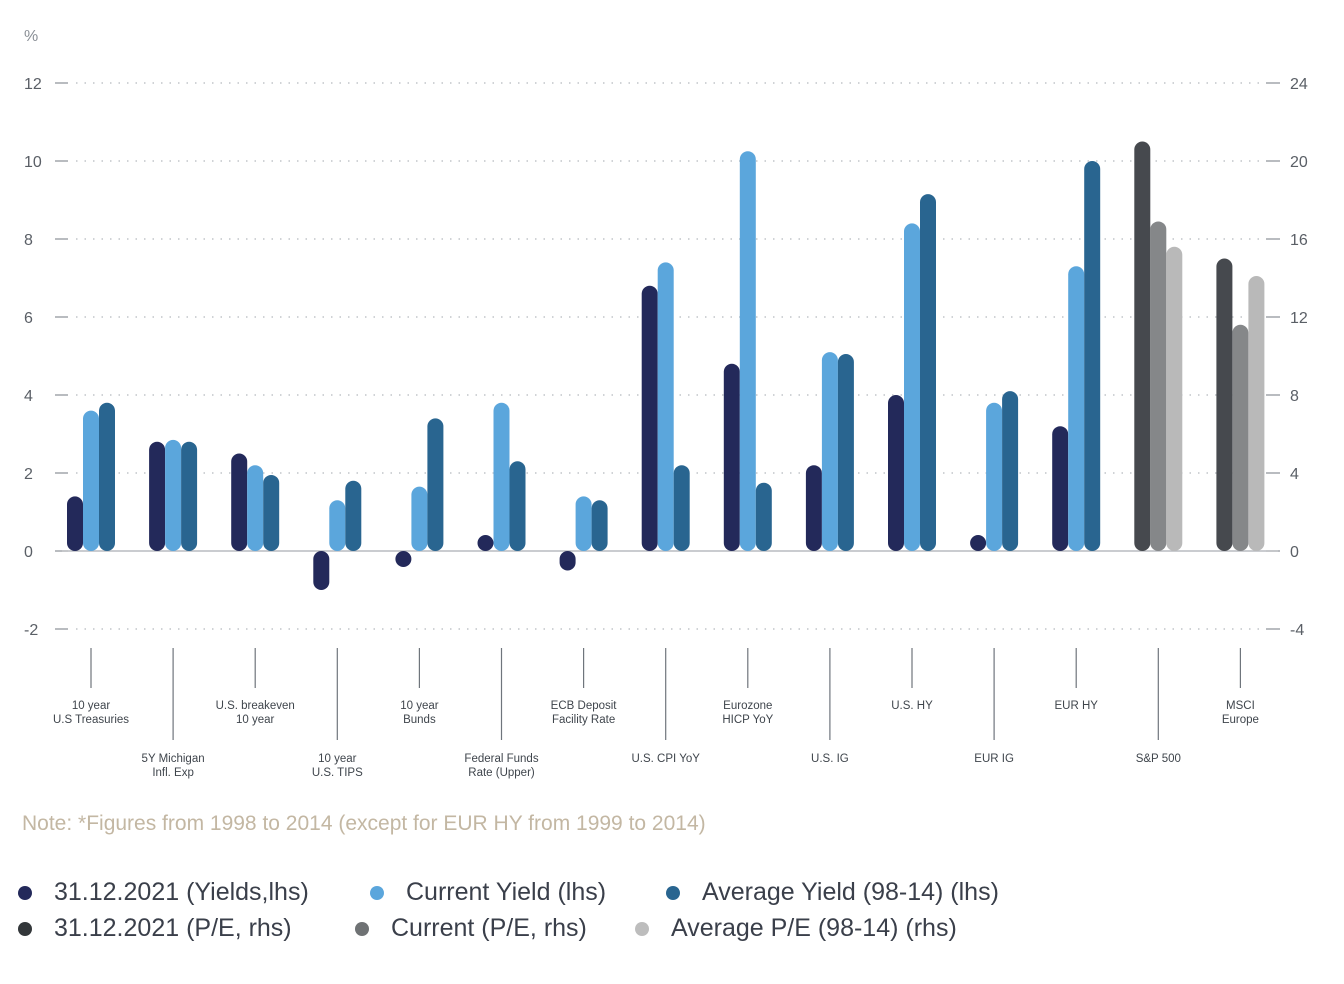 The image size is (1344, 984). I want to click on category-label: 10 year U.S Treasuries, so click(91, 713).